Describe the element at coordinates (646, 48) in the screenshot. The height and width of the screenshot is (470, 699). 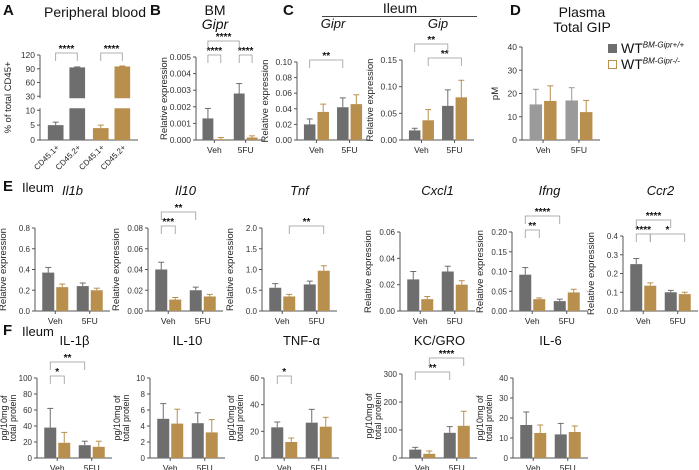
I see `legend-item-wt: WTBM-Gipr+/+` at that location.